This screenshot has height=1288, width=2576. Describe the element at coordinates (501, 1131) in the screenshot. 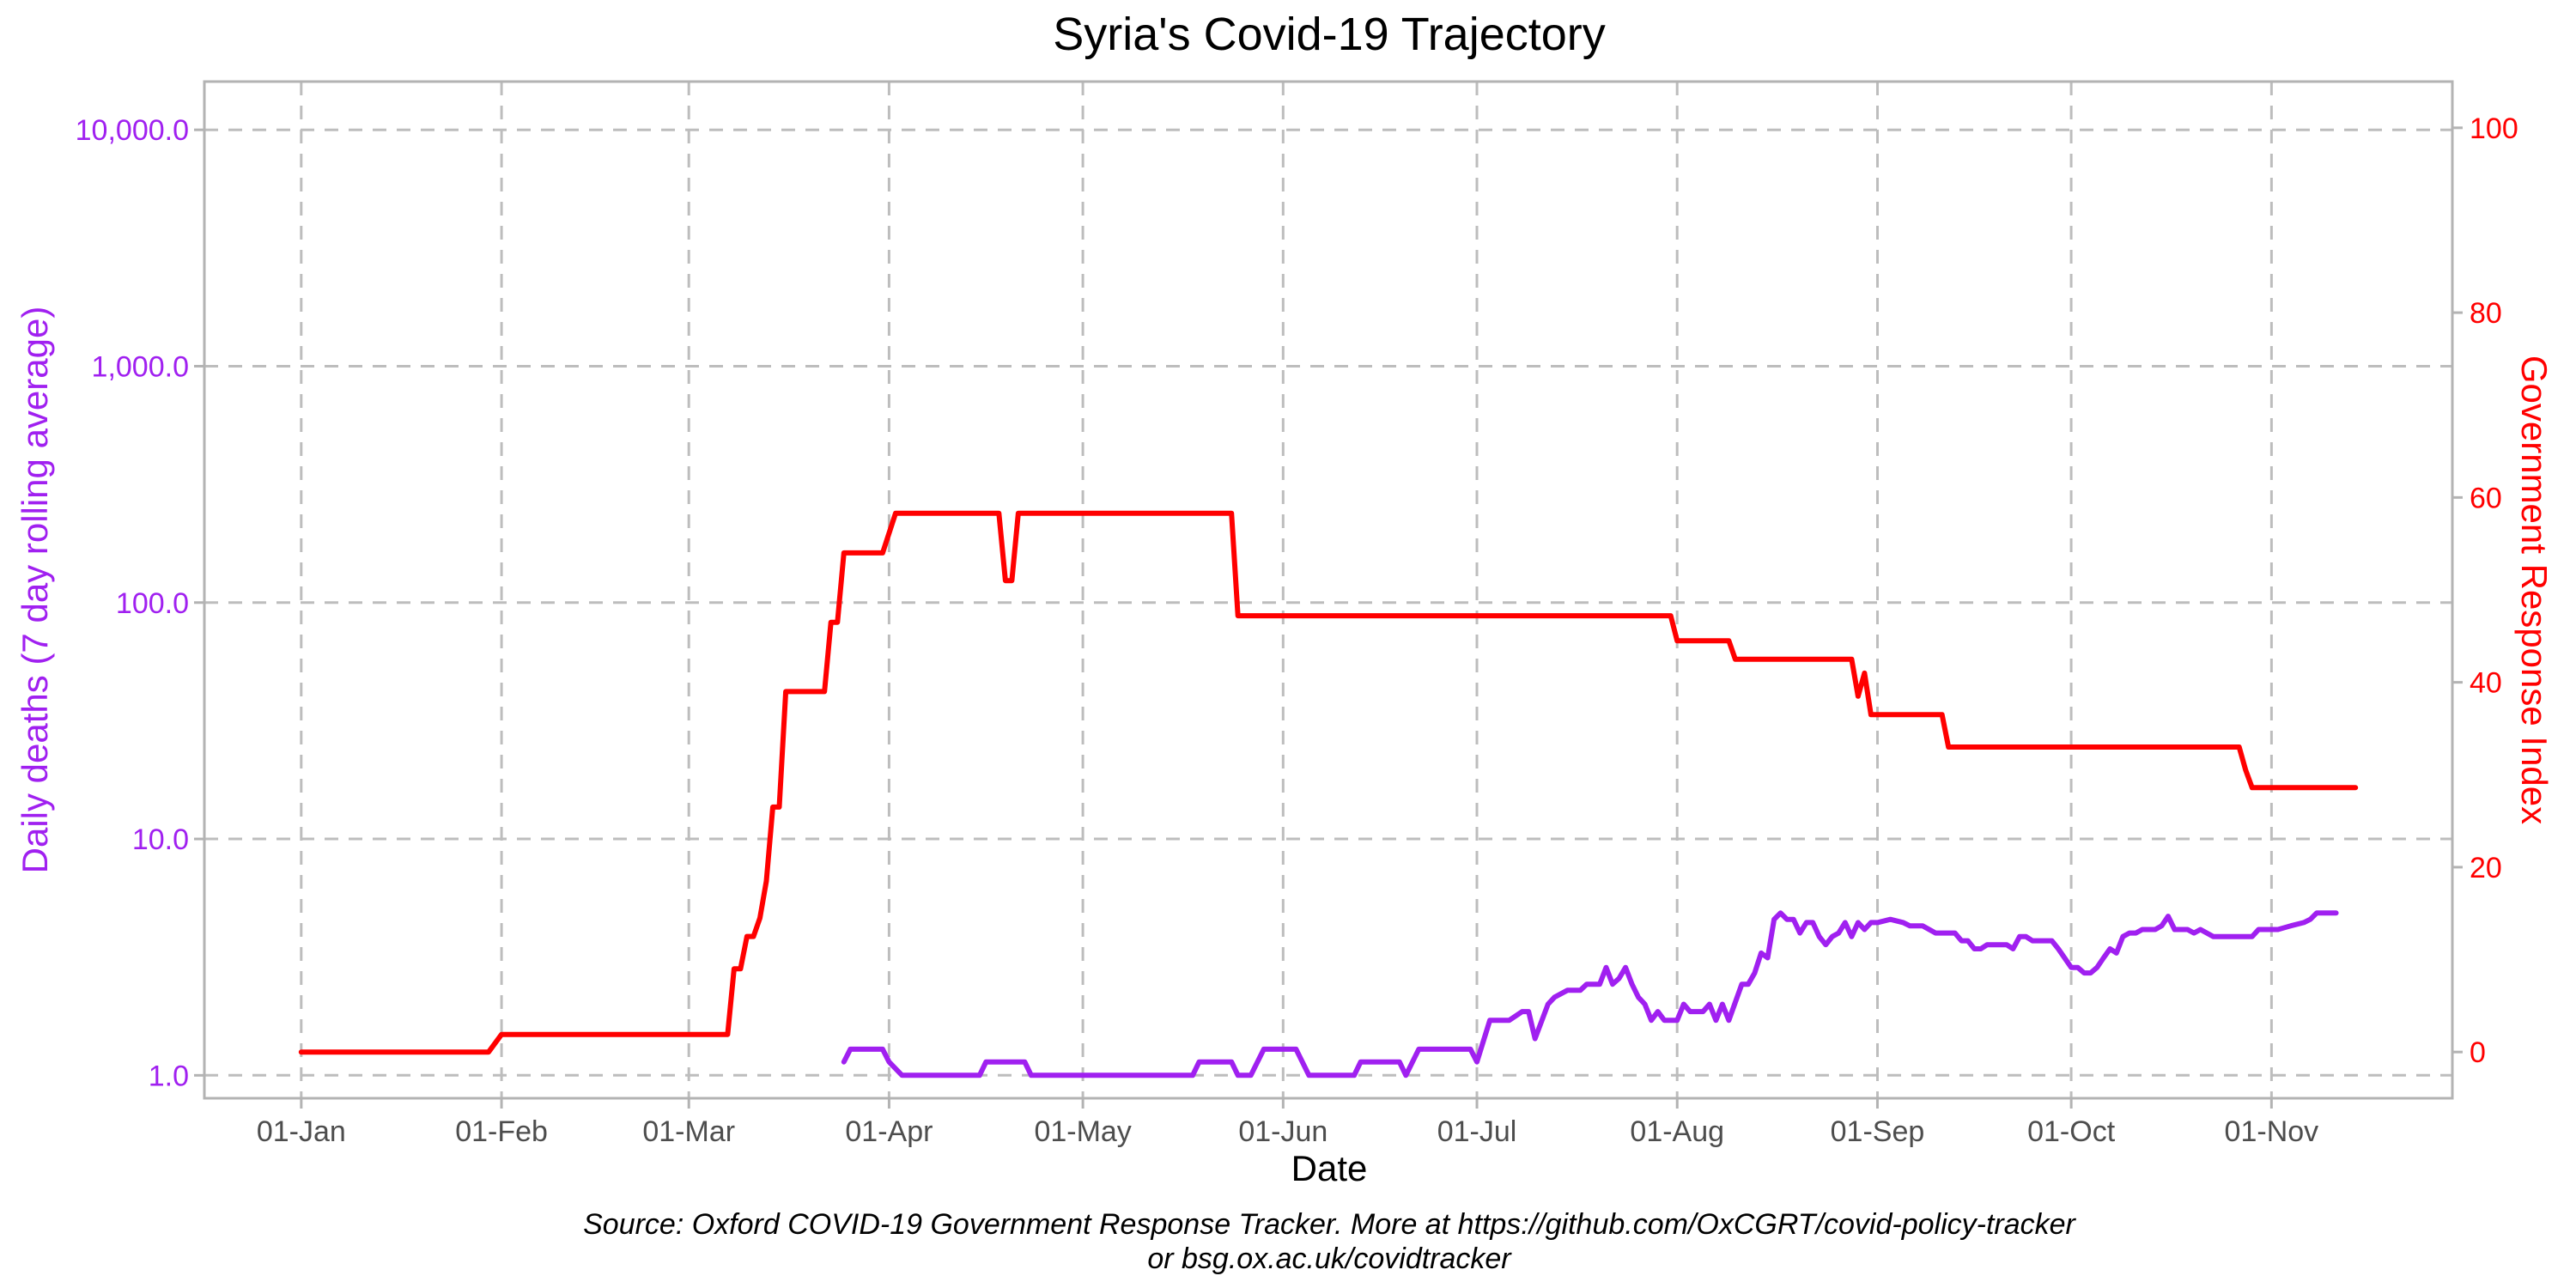

I see `x-tick-label: 01-Feb` at that location.